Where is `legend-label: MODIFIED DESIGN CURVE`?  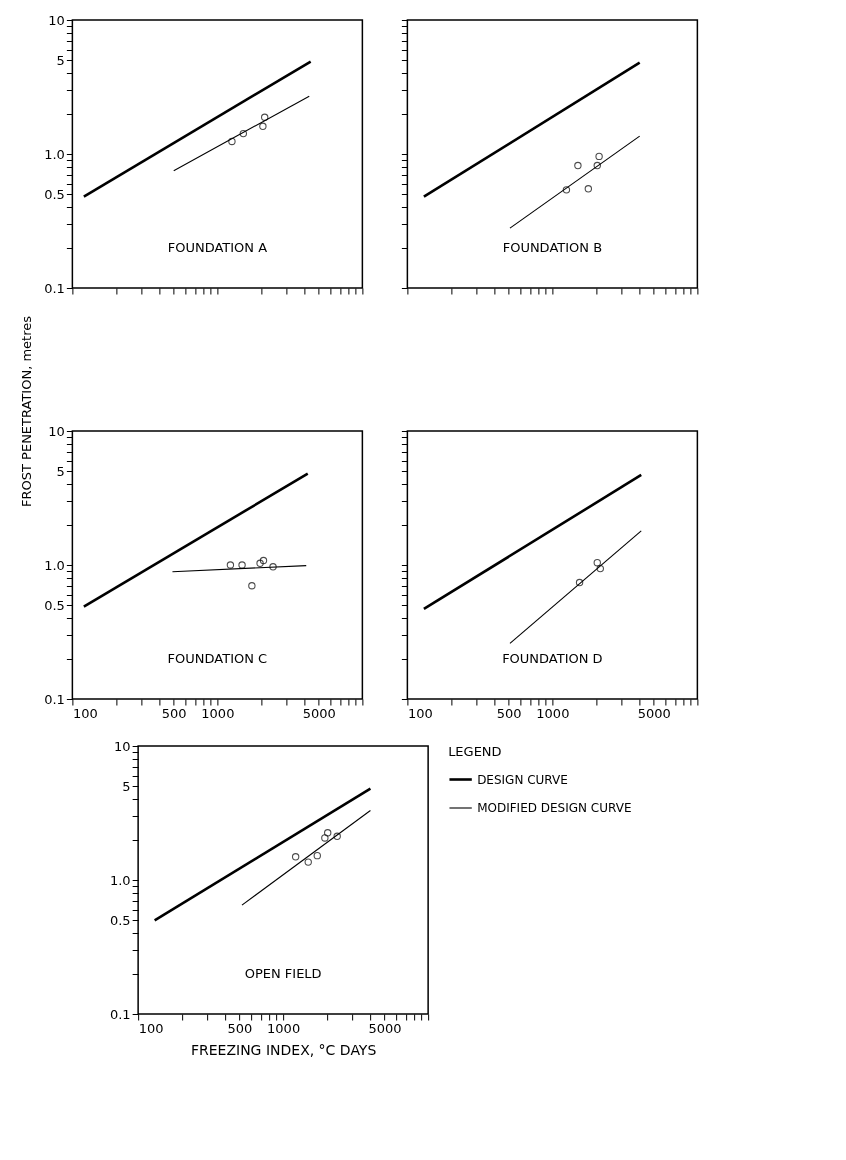
legend-label: MODIFIED DESIGN CURVE is located at coordinates (554, 808).